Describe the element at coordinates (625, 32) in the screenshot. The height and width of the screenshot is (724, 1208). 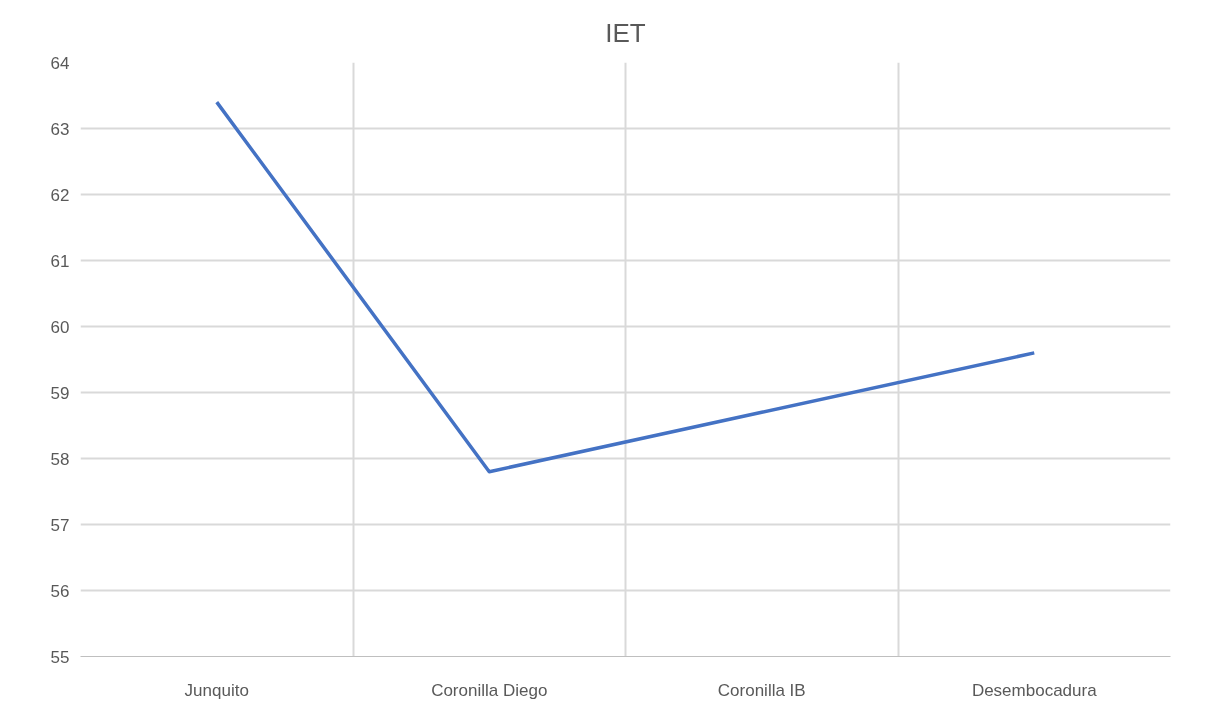
I see `chart-title: IET` at that location.